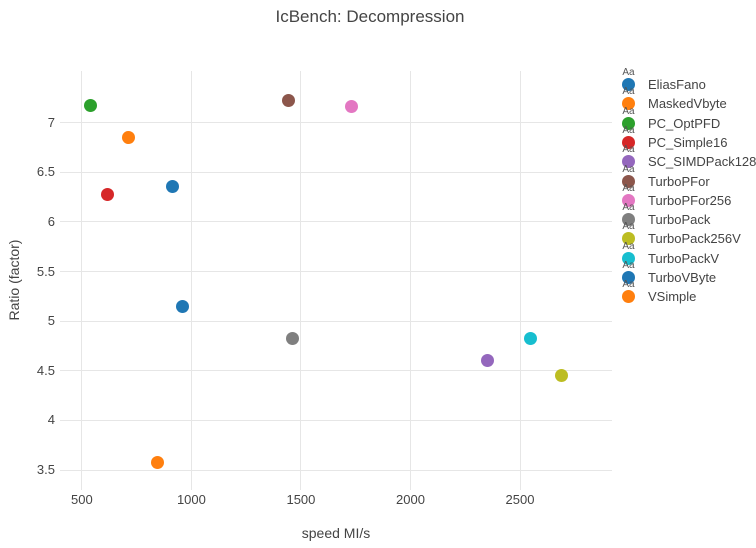 Image resolution: width=756 pixels, height=548 pixels. I want to click on data-point-sc_simdpack128, so click(488, 361).